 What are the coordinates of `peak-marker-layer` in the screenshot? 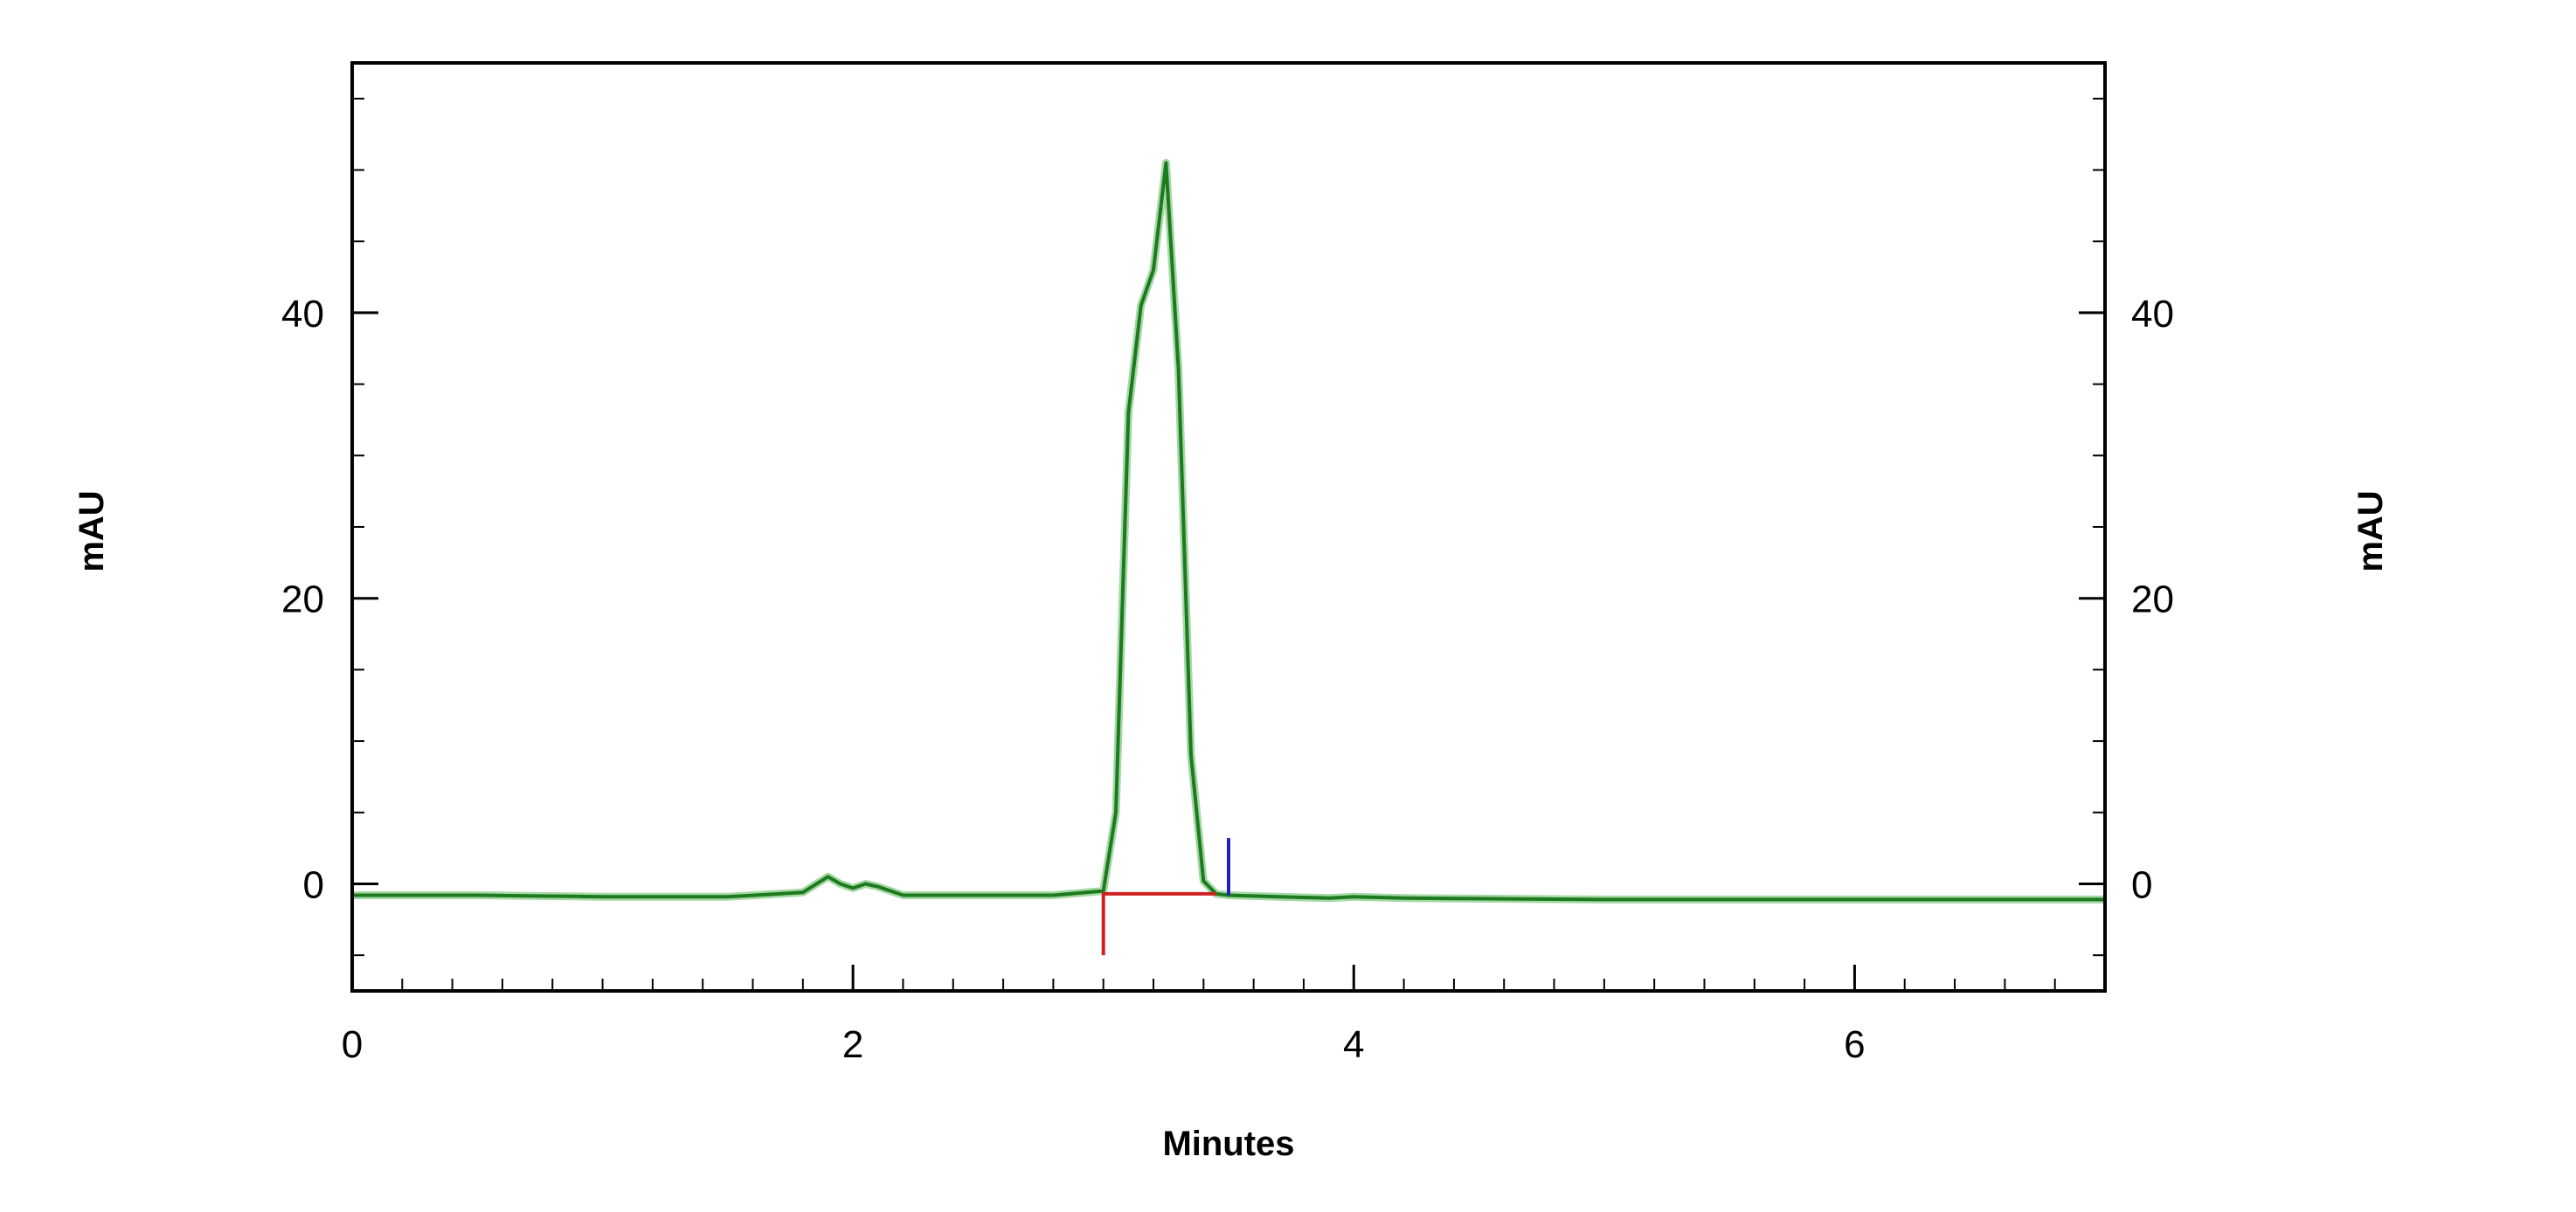 It's located at (1165, 897).